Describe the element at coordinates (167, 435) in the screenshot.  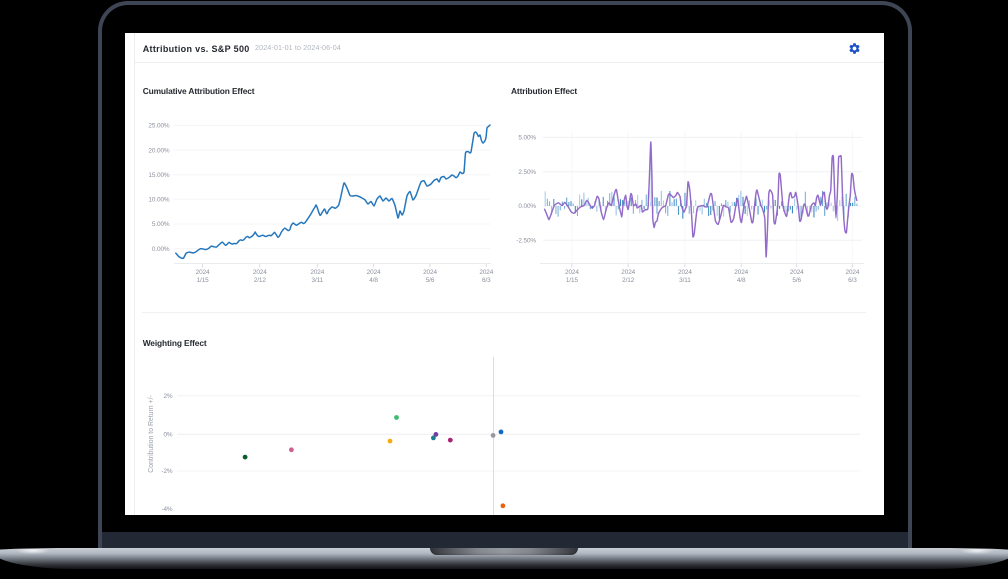
I see `svg-text: 0%` at that location.